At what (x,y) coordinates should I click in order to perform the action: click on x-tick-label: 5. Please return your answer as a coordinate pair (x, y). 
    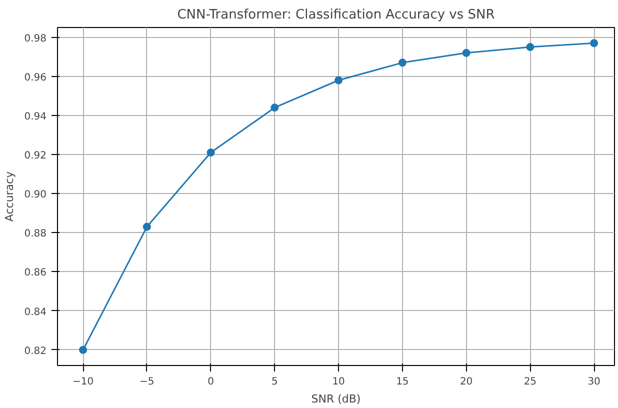
    Looking at the image, I should click on (275, 382).